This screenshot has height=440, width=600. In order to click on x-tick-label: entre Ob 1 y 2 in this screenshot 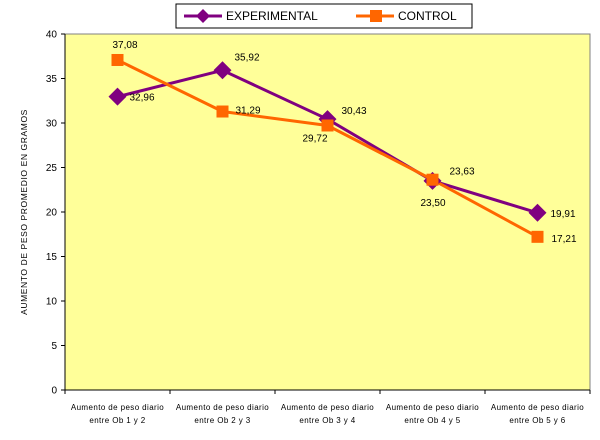, I will do `click(117, 420)`.